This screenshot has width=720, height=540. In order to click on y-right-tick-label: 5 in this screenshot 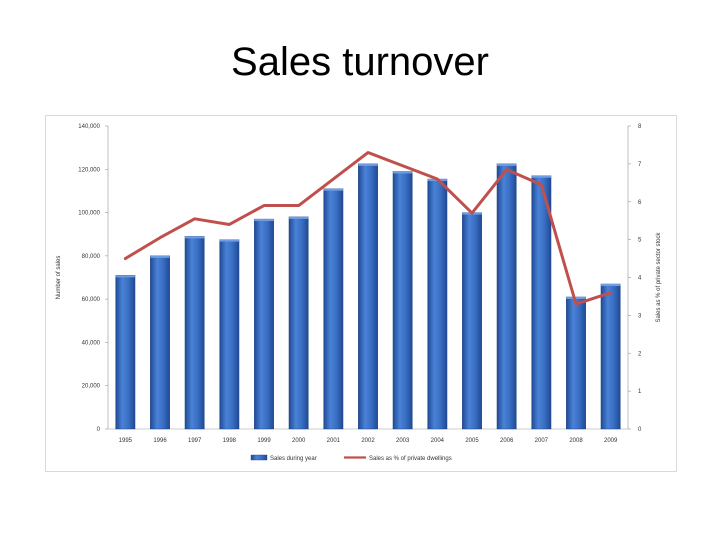, I will do `click(640, 241)`.